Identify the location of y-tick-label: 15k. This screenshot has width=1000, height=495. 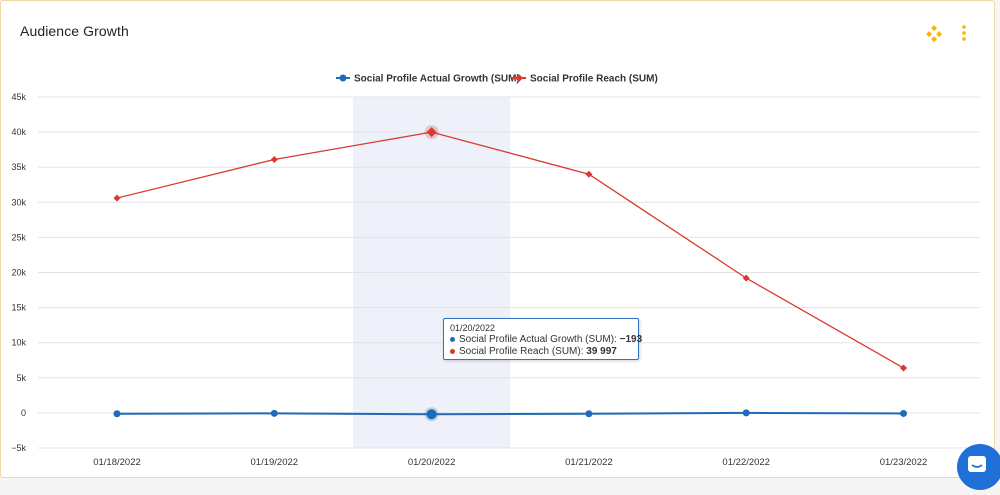
(18, 308).